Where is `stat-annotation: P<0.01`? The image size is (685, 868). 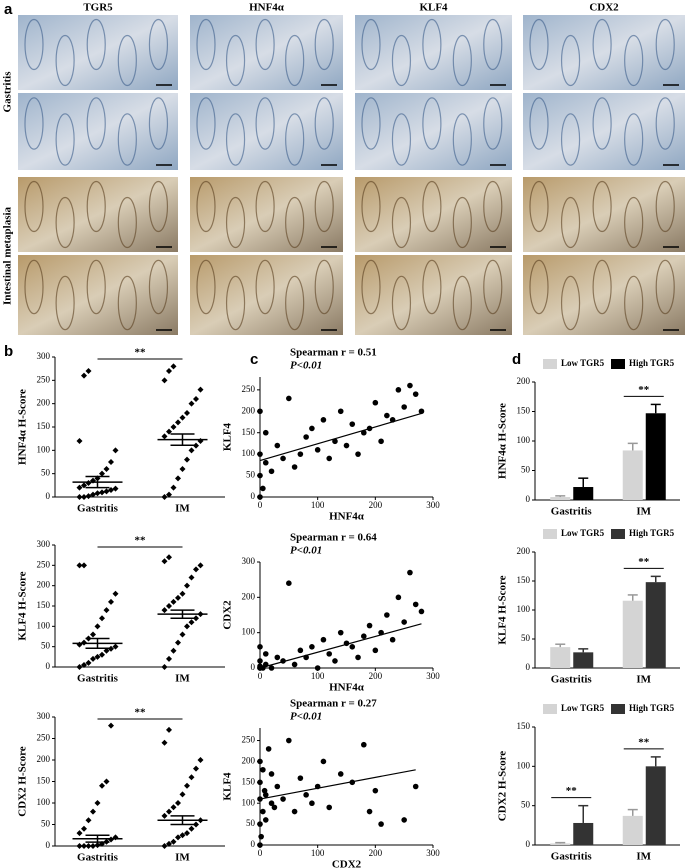
stat-annotation: P<0.01 is located at coordinates (306, 717).